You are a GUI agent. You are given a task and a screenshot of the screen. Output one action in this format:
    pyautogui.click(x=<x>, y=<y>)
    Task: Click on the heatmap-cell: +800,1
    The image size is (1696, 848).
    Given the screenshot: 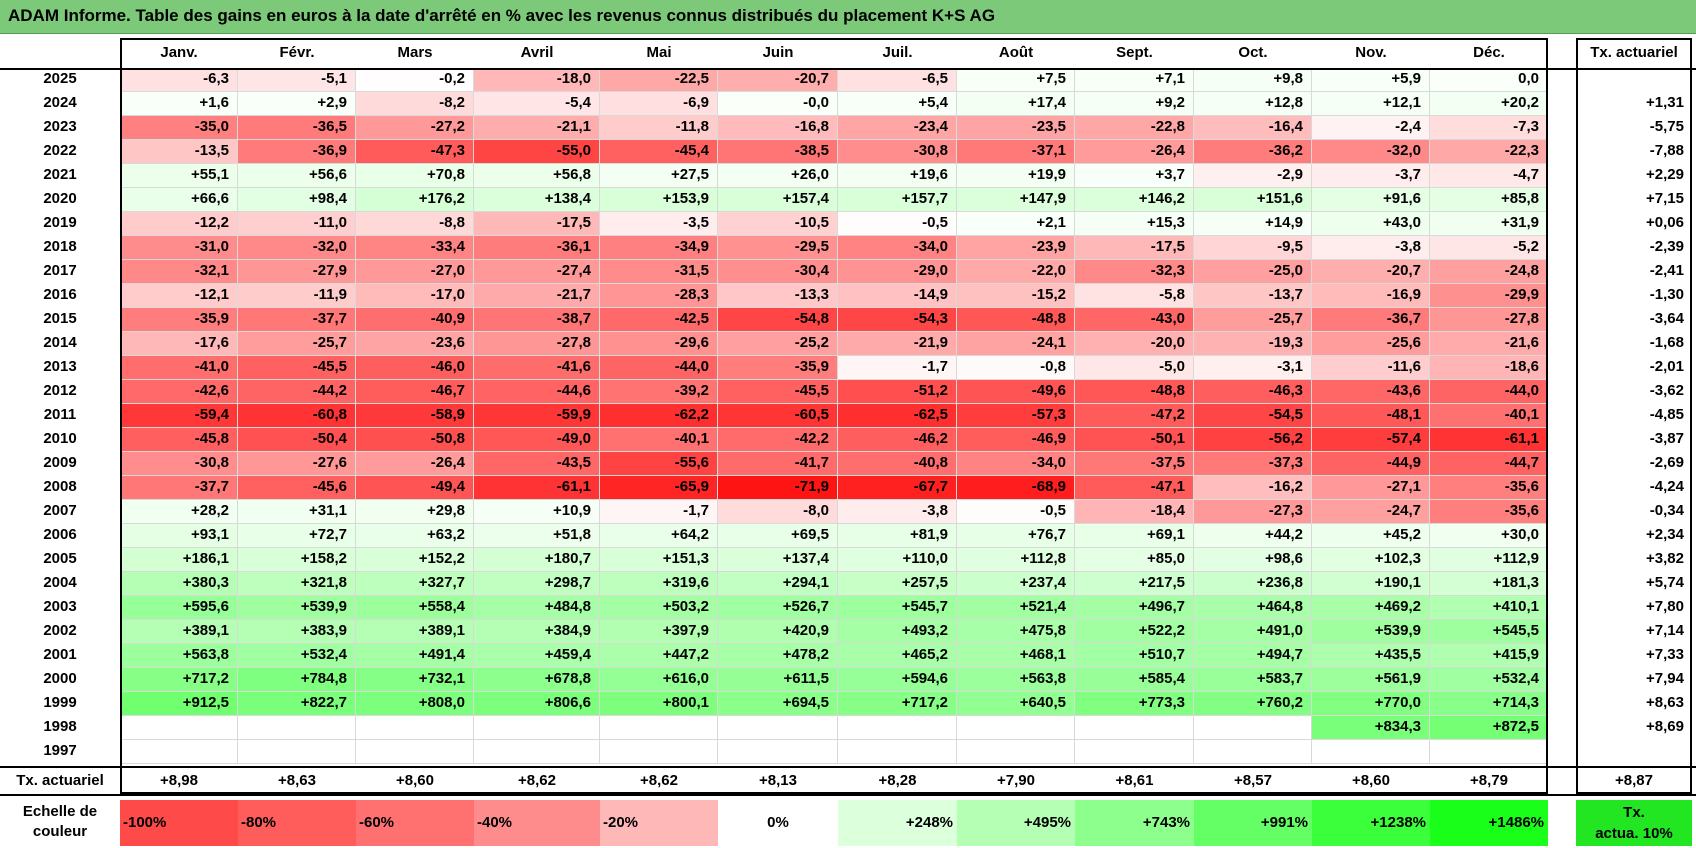 What is the action you would take?
    pyautogui.click(x=659, y=704)
    